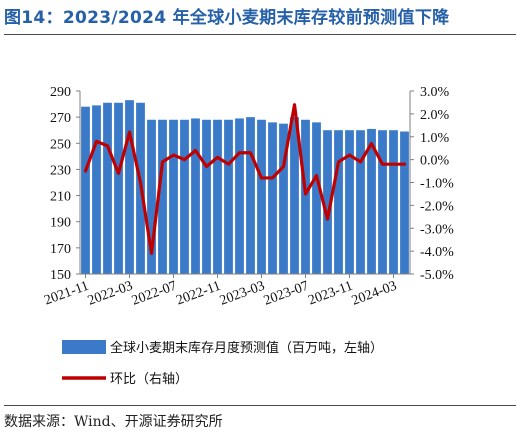  I want to click on x-tick-label: 2022-07, so click(154, 294).